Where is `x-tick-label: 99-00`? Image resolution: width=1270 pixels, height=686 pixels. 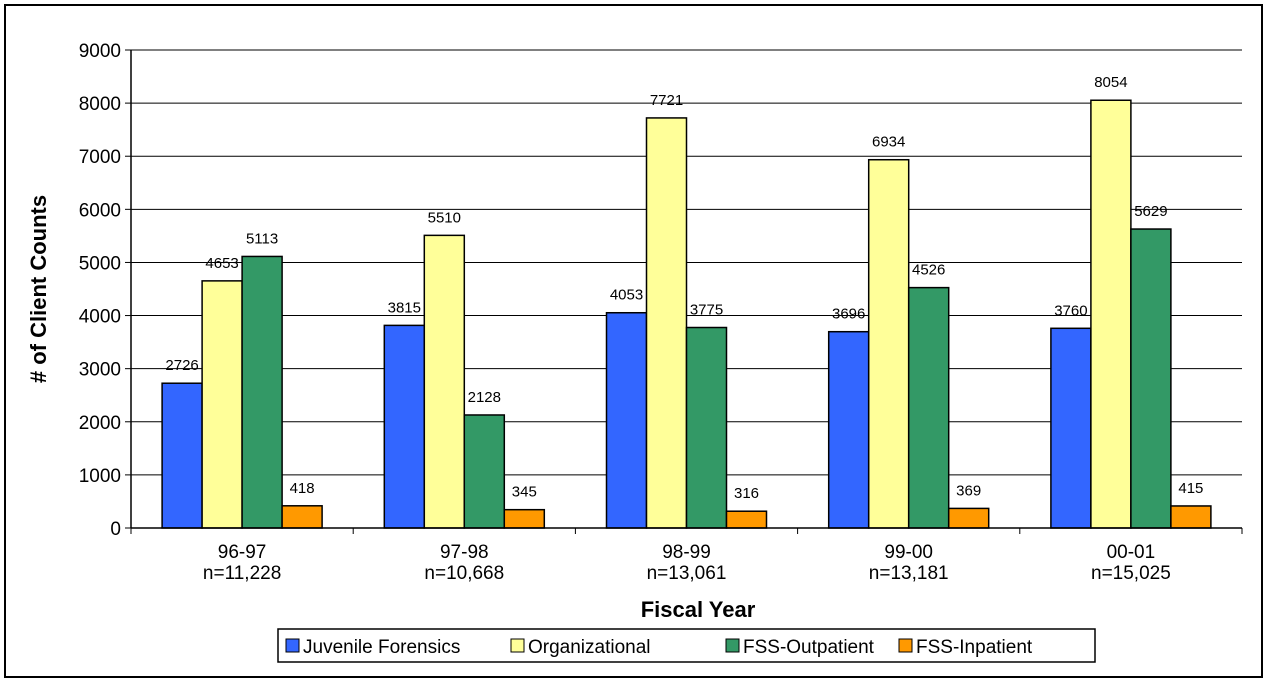 x-tick-label: 99-00 is located at coordinates (908, 552).